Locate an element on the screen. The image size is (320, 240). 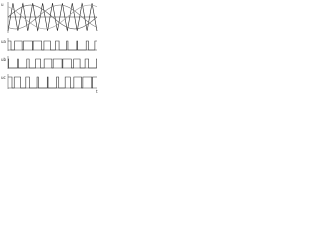
panel-label: uc is located at coordinates (3, 77).